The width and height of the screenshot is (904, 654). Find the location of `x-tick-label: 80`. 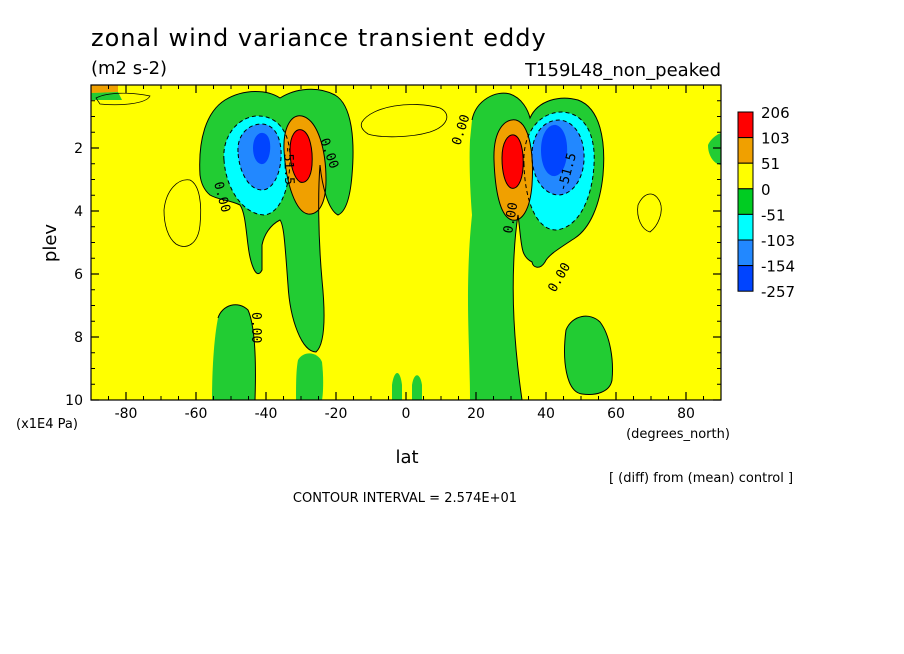

x-tick-label: 80 is located at coordinates (686, 414).